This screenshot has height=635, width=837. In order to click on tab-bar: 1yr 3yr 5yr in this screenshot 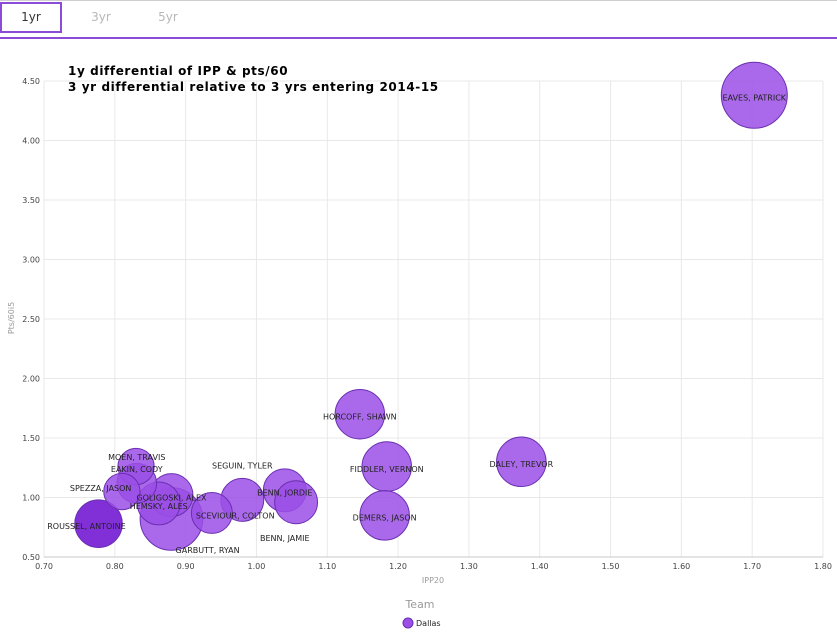, I will do `click(418, 19)`.